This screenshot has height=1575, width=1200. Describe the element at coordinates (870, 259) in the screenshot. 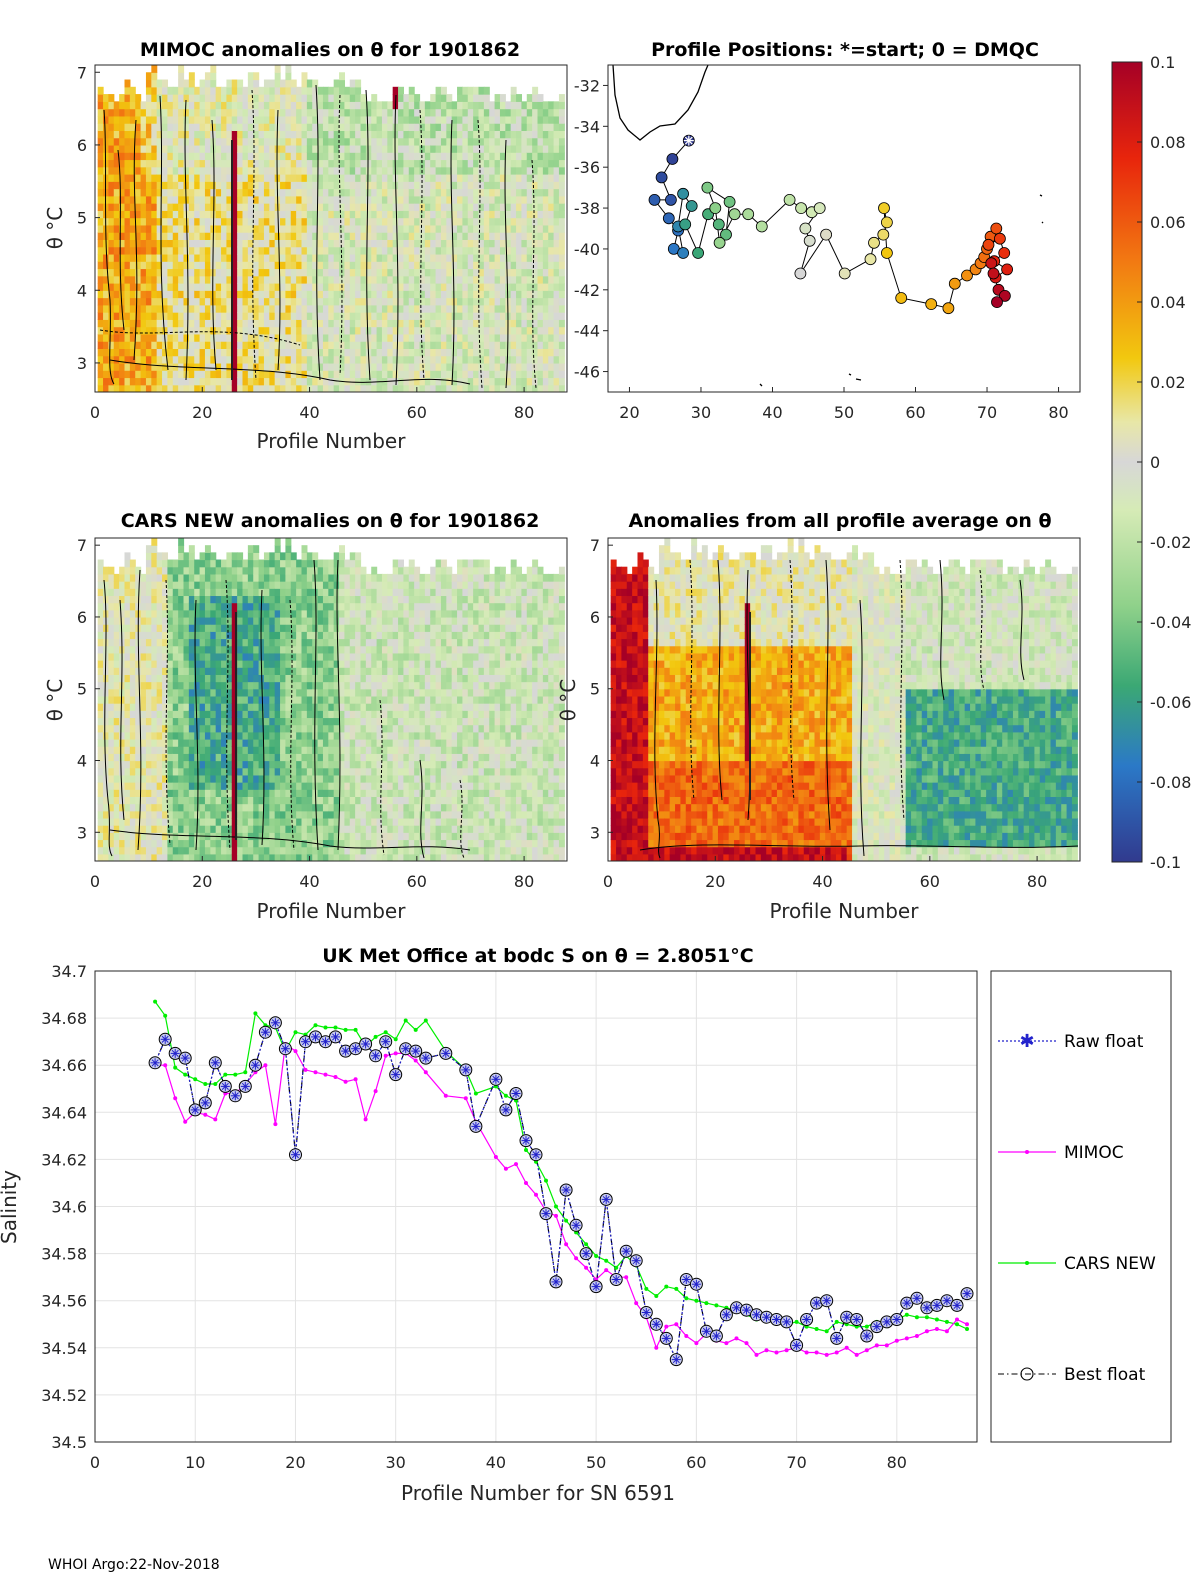

I see `track-point` at that location.